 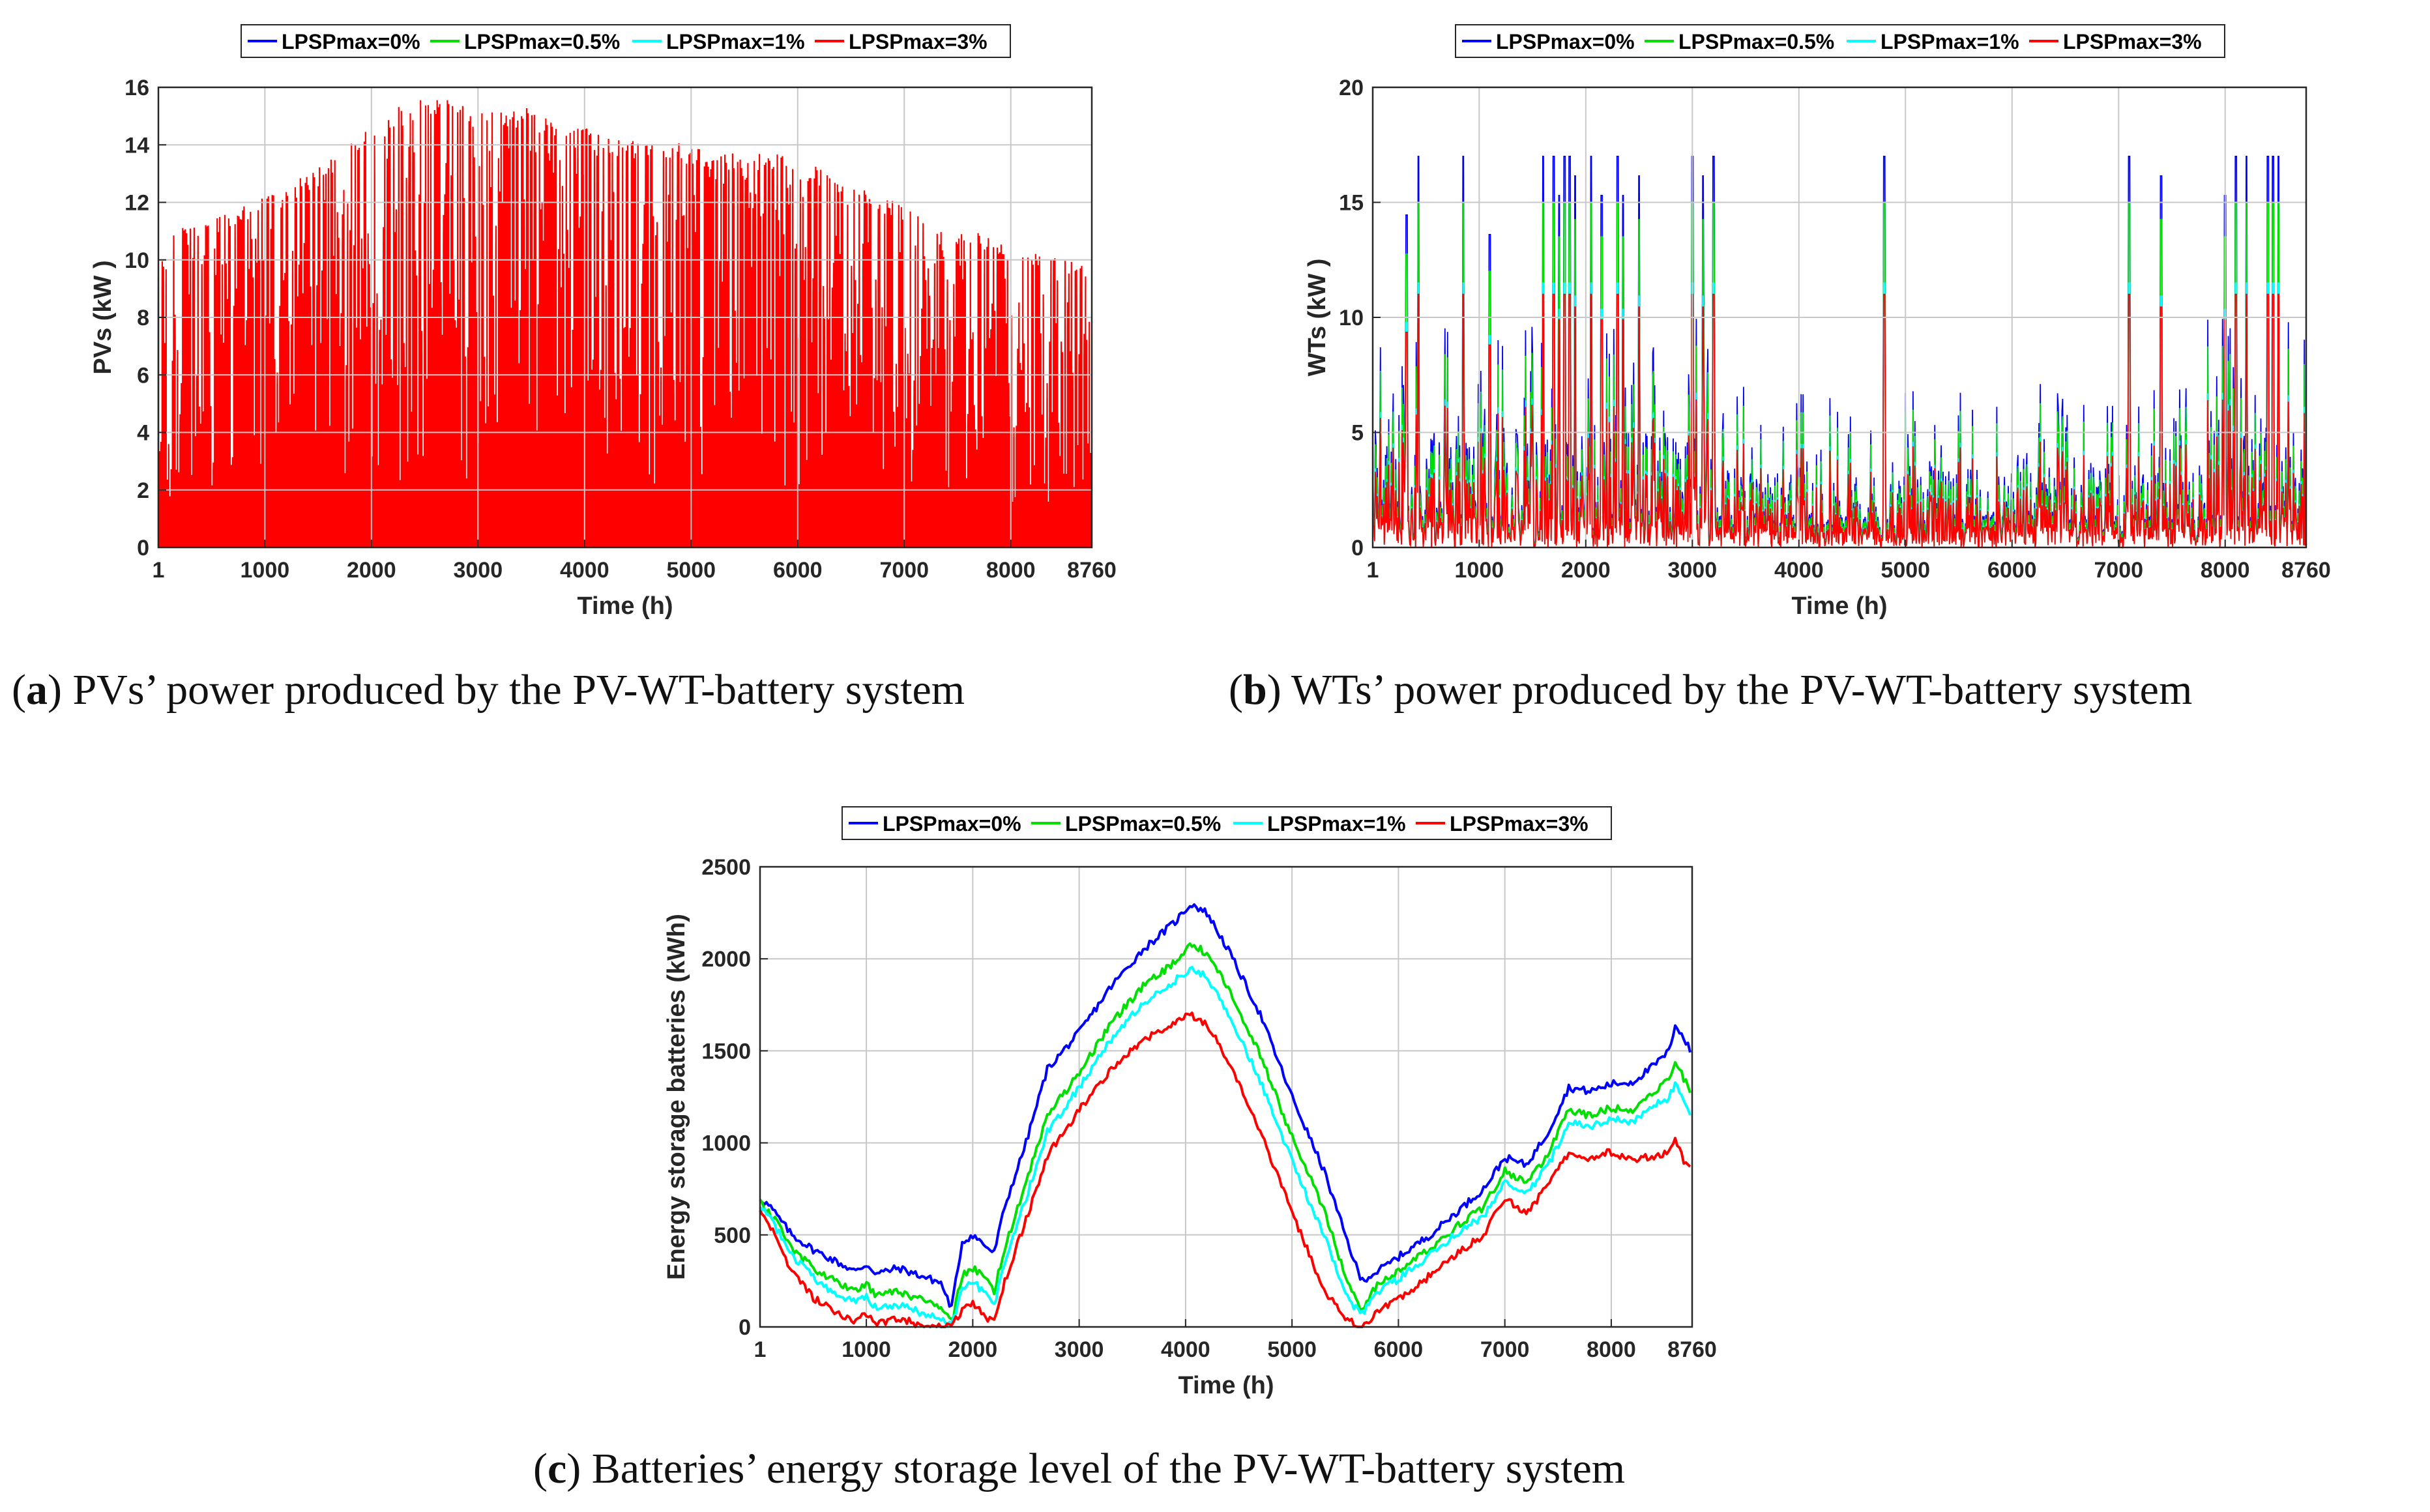 I want to click on panel-a-series, so click(x=624, y=323).